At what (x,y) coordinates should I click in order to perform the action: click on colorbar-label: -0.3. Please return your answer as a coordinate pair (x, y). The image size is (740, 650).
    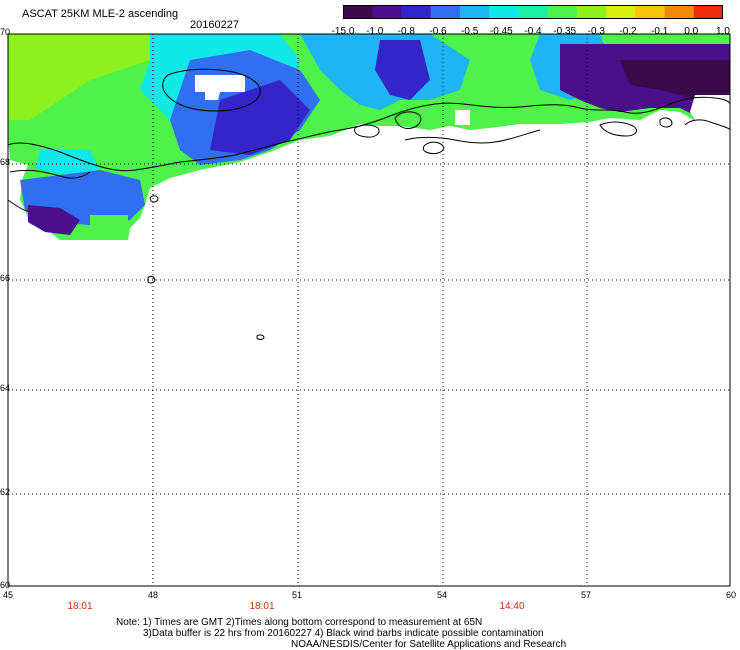
    Looking at the image, I should click on (596, 31).